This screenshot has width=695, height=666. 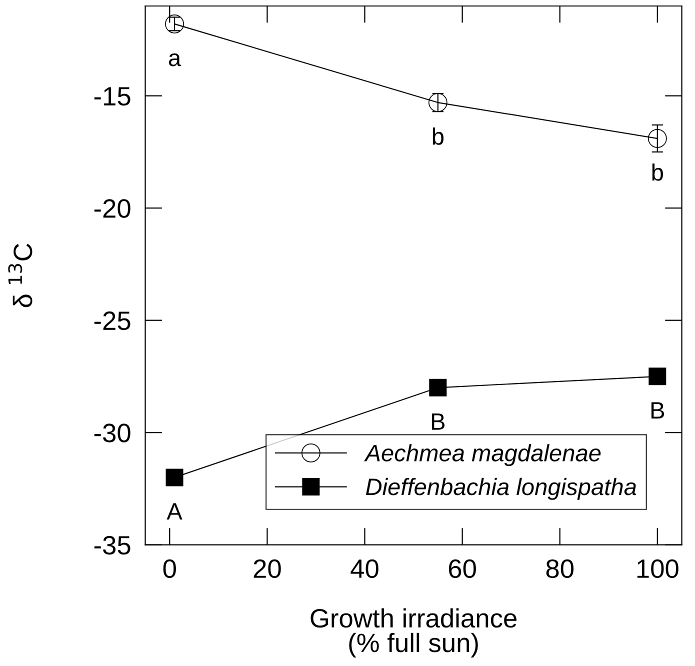 What do you see at coordinates (112, 208) in the screenshot?
I see `y-tick-label: -20` at bounding box center [112, 208].